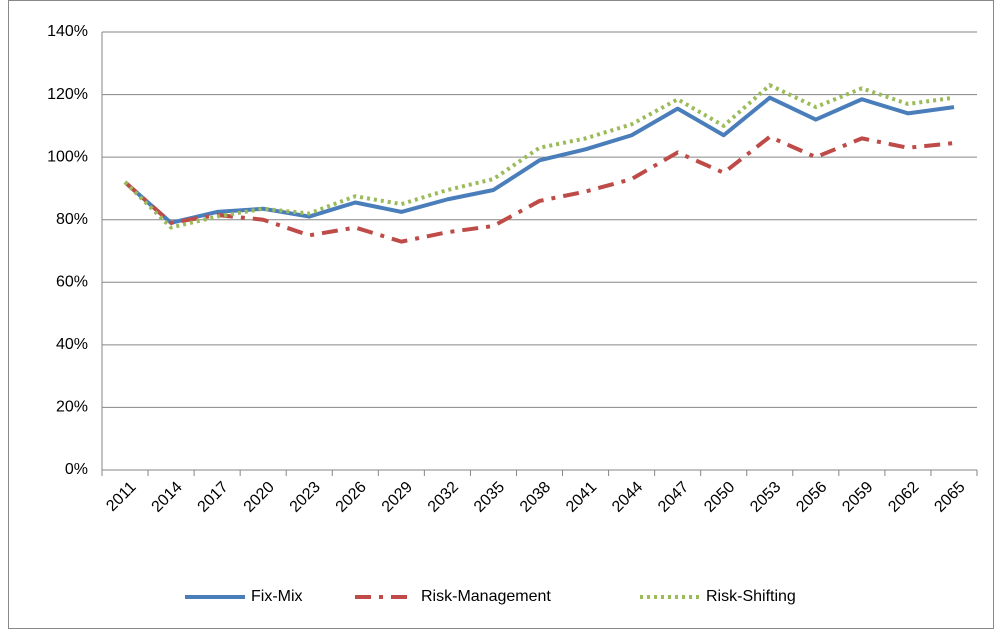  Describe the element at coordinates (72, 344) in the screenshot. I see `y-tick-label: 40%` at that location.